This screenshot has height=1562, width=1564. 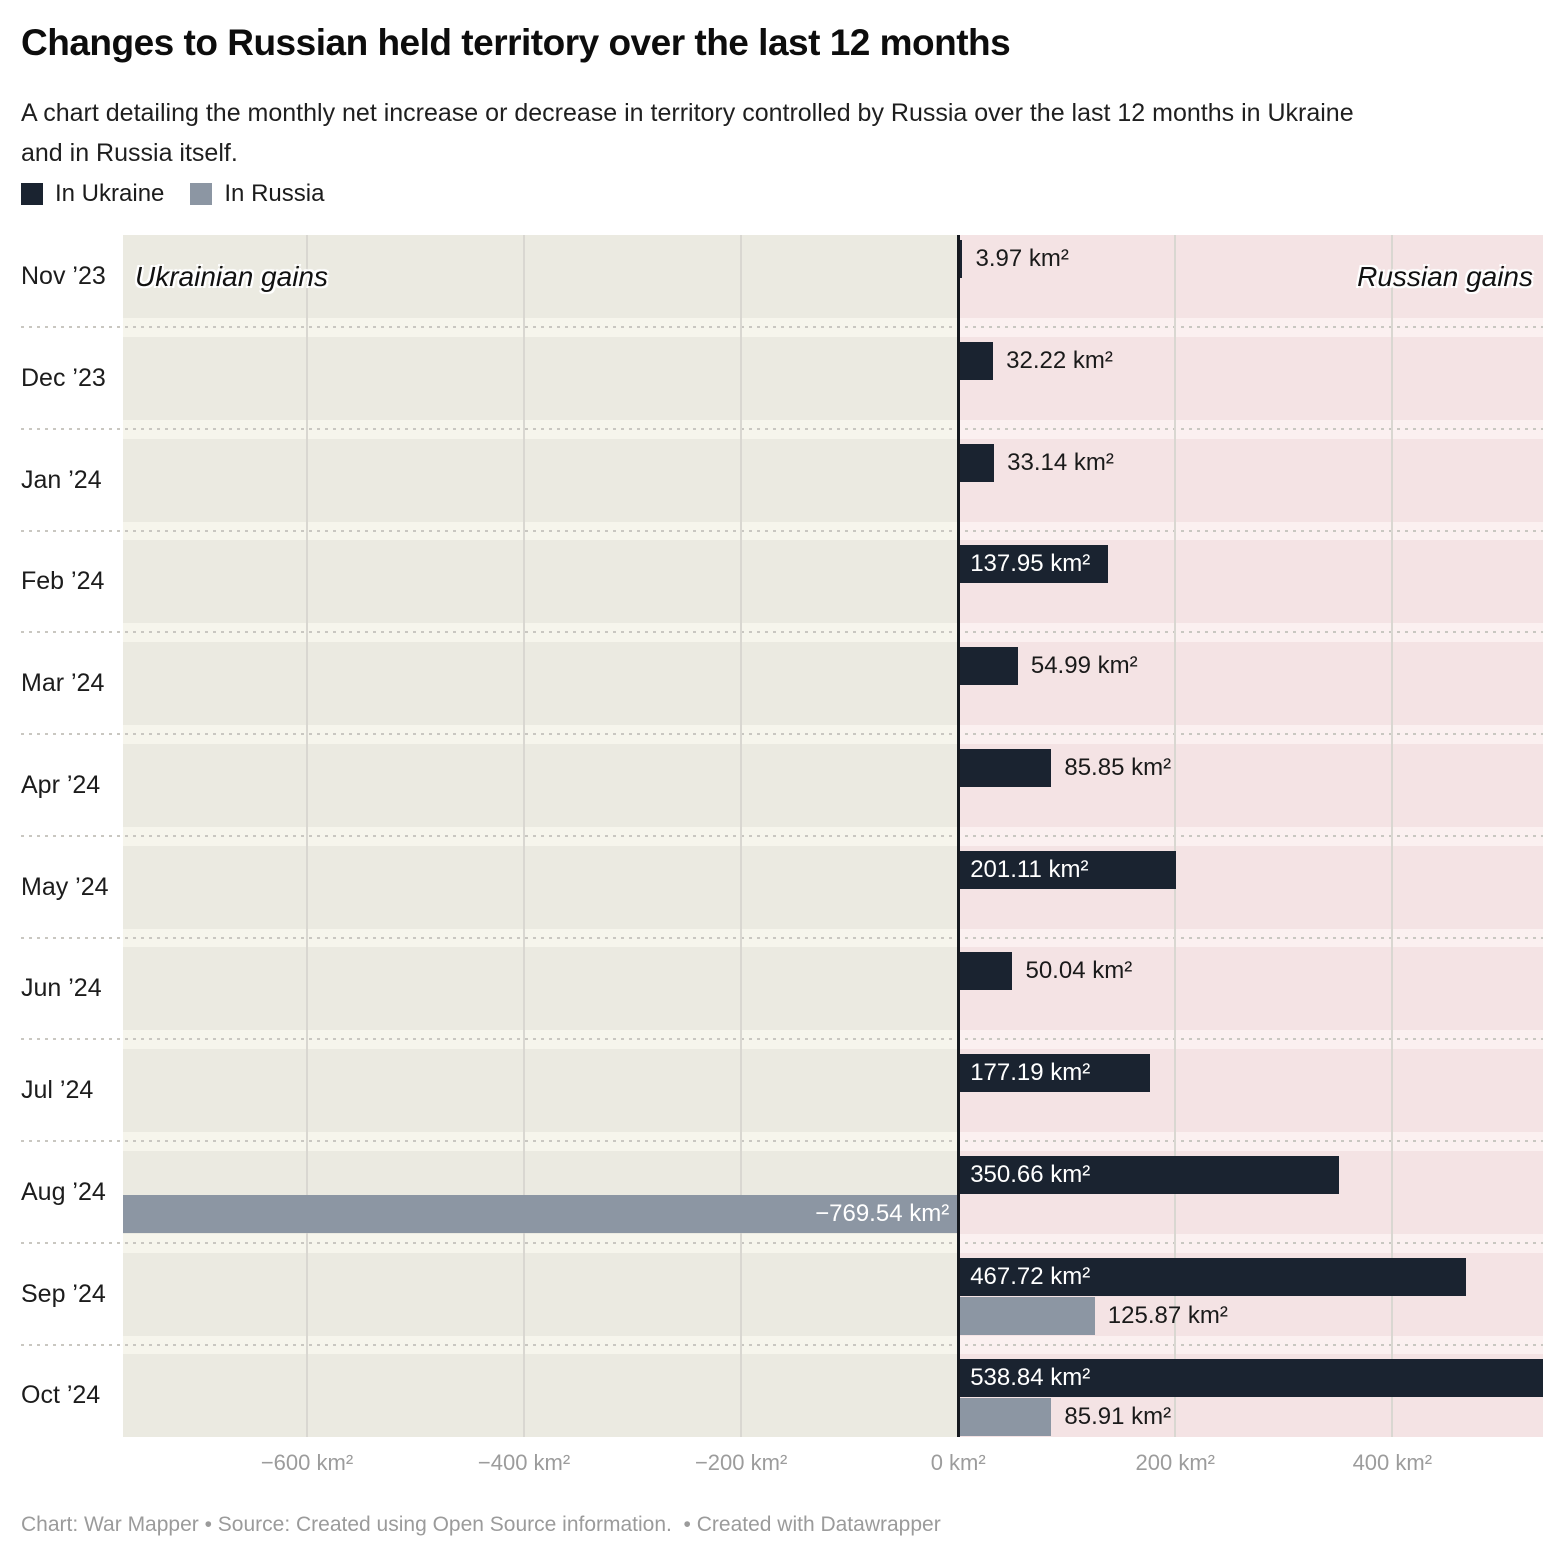 I want to click on category-label: Jan ’24, so click(x=61, y=479).